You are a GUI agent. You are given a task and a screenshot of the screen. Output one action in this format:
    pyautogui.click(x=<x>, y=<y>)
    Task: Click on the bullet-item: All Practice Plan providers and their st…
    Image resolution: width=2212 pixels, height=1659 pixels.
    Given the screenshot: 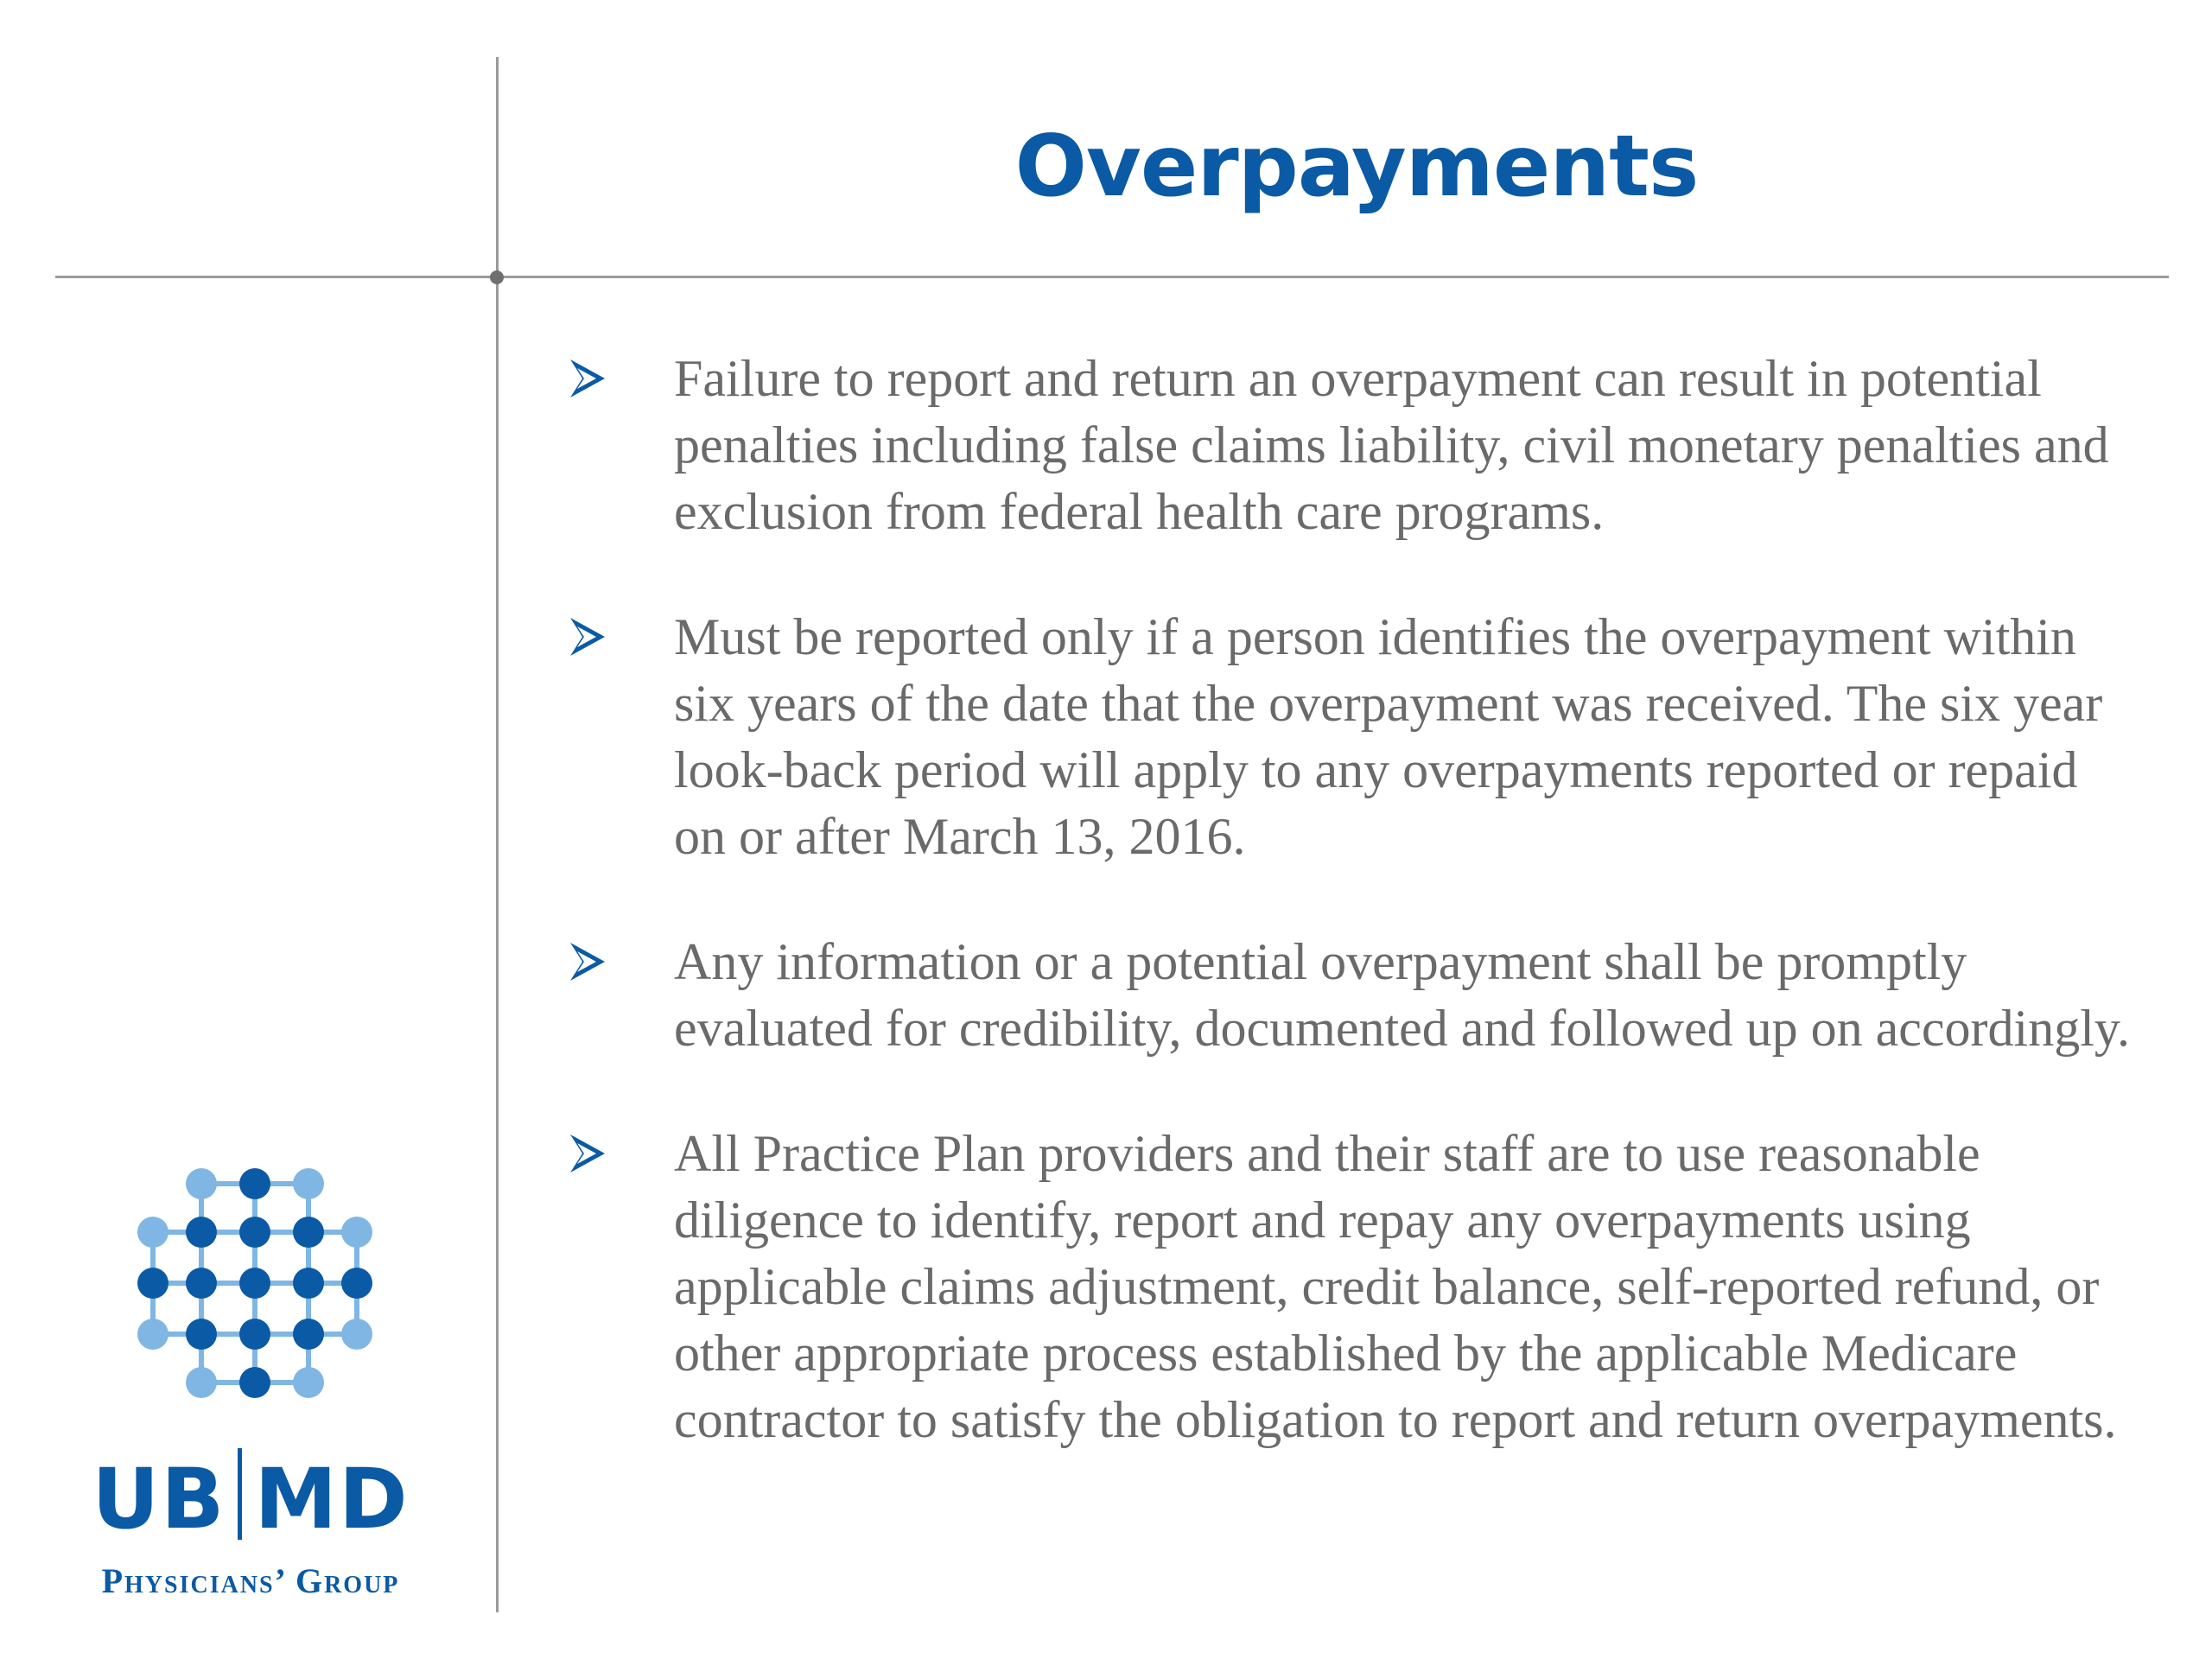 What is the action you would take?
    pyautogui.click(x=1348, y=1287)
    